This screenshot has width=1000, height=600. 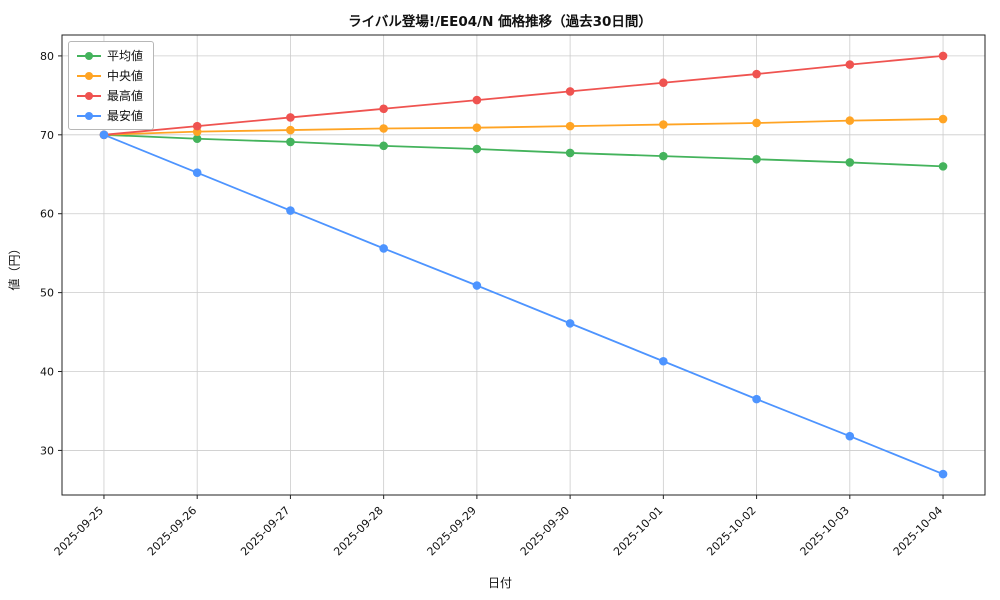 What do you see at coordinates (47, 293) in the screenshot?
I see `y-tick-label: 50` at bounding box center [47, 293].